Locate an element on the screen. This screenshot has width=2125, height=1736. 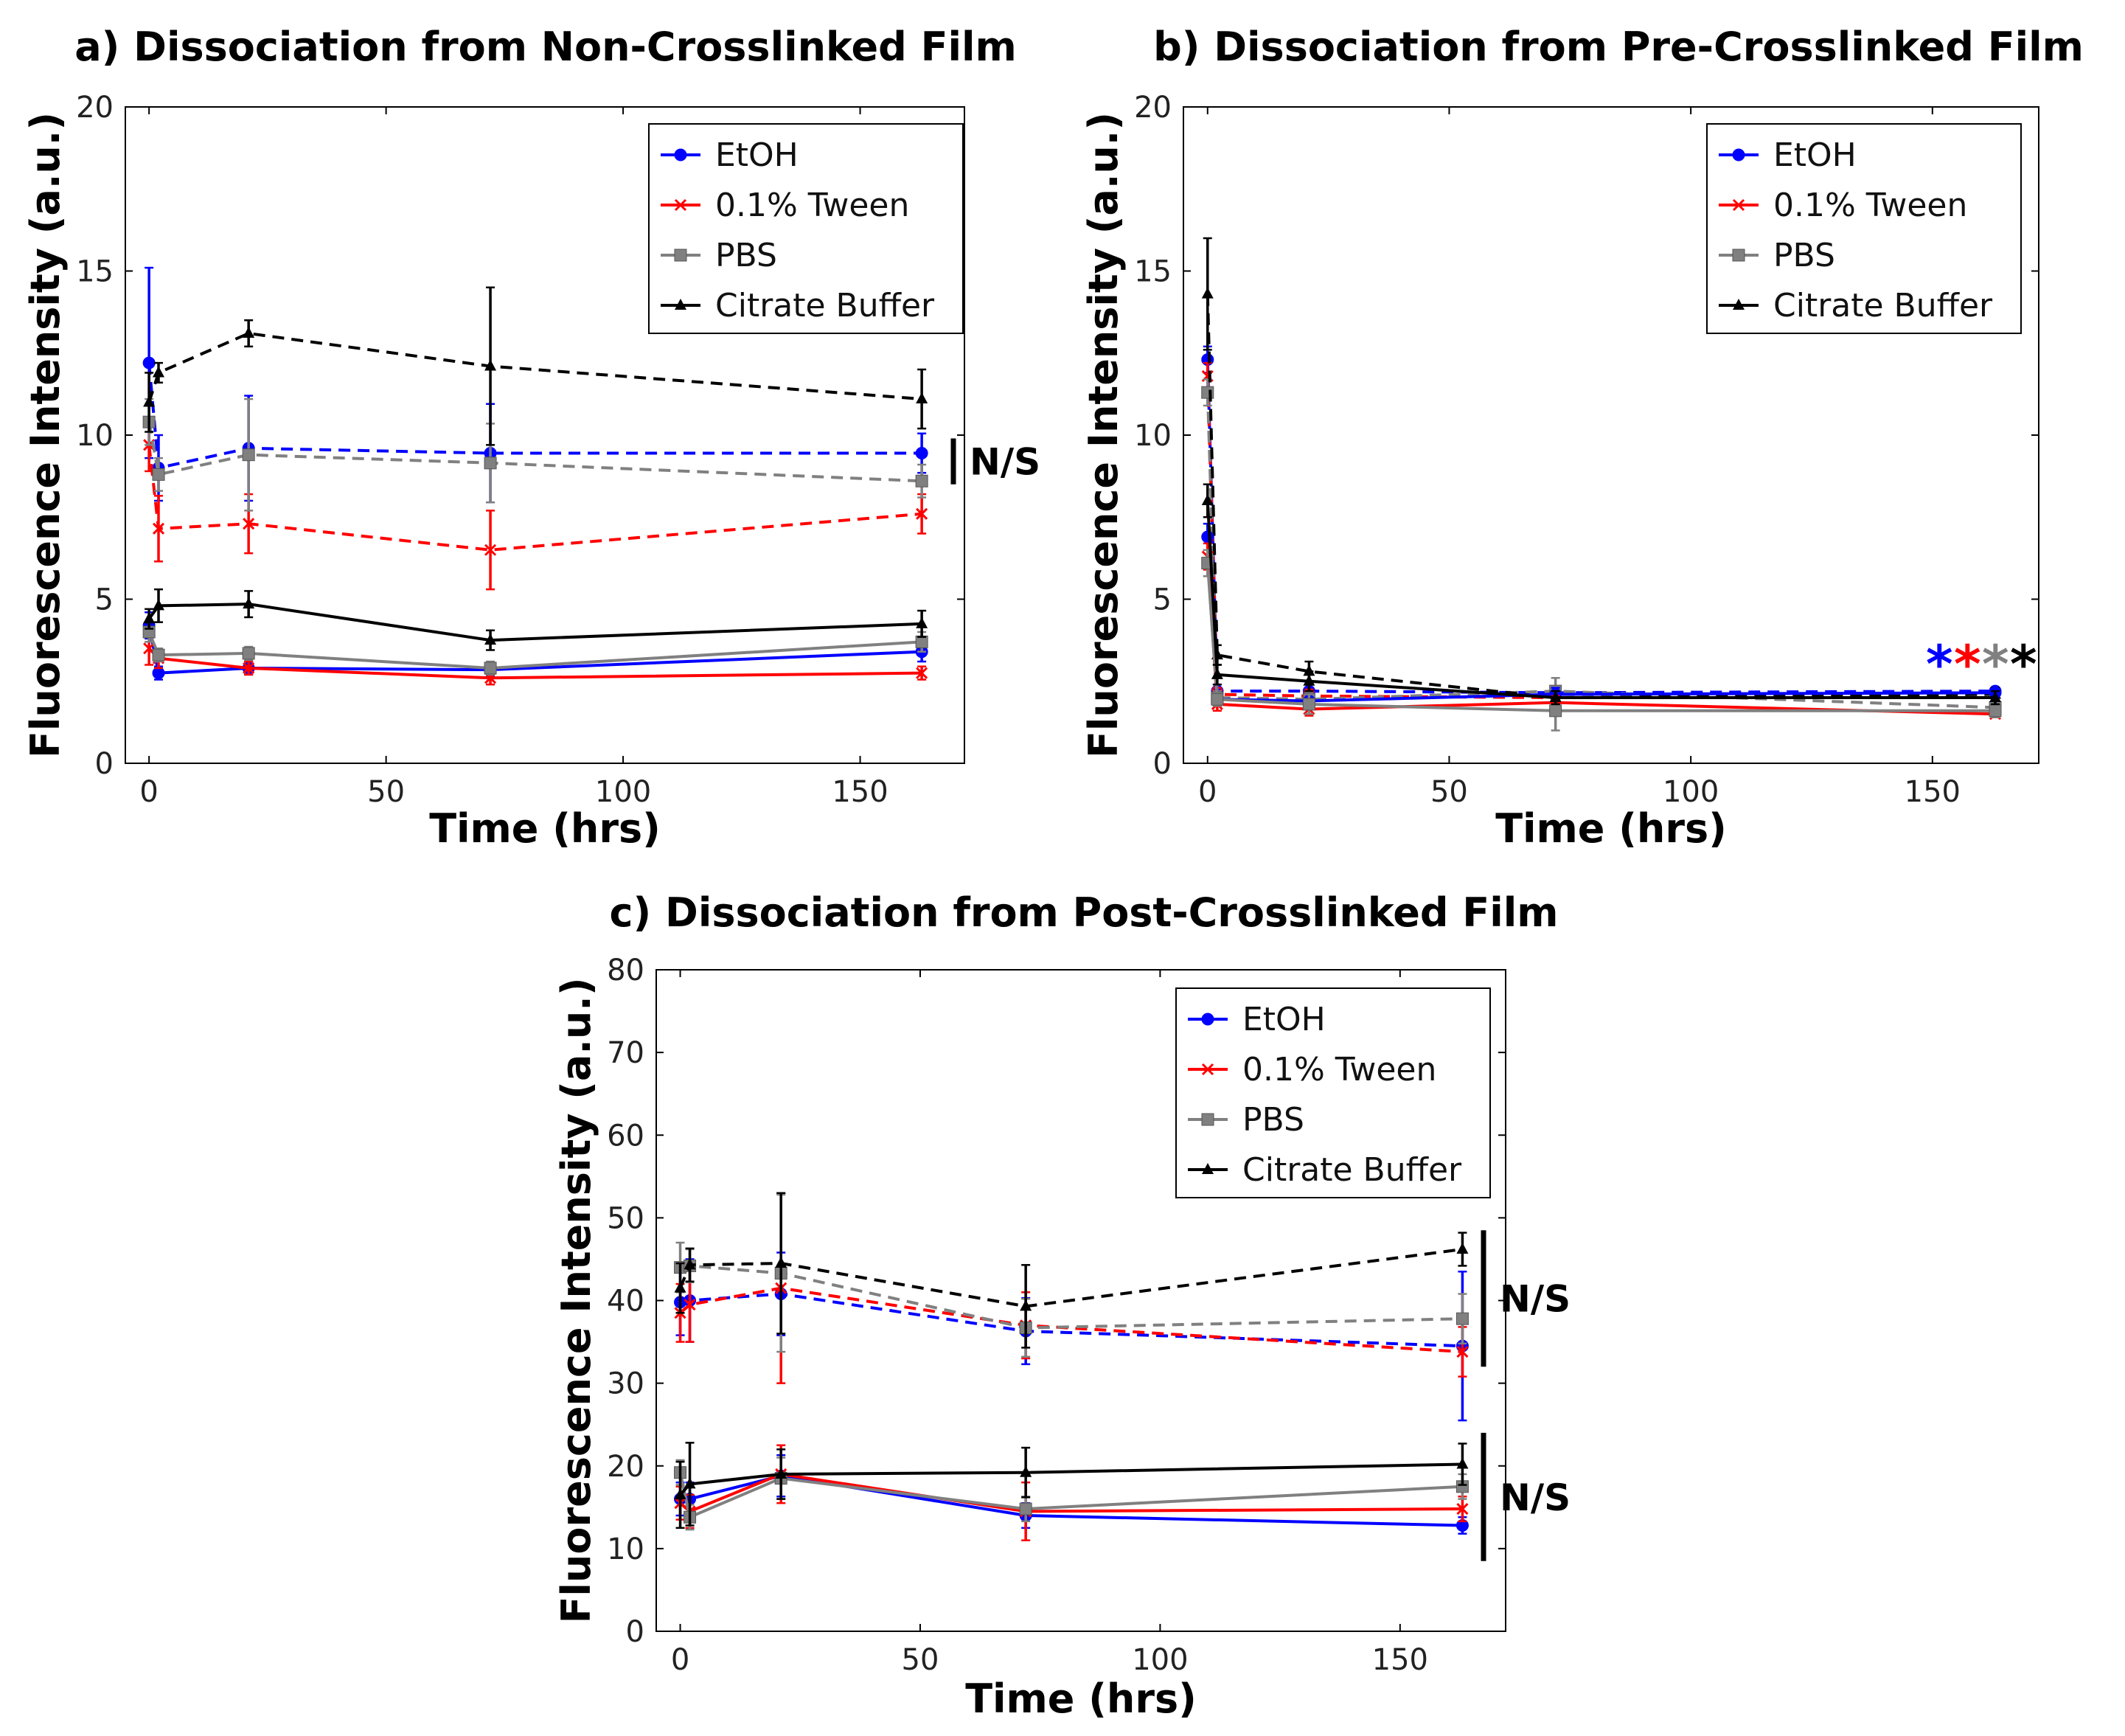
y-tick-label: 15 is located at coordinates (1153, 272).